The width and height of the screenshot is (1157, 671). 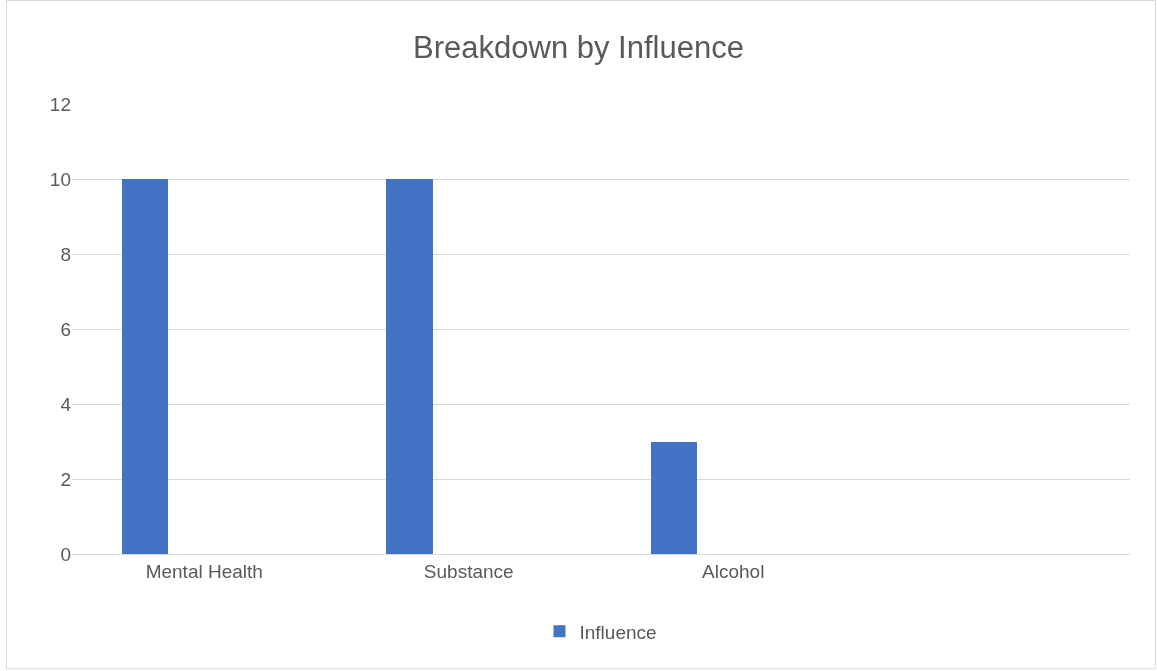 I want to click on x-tick-label: Substance, so click(x=468, y=571).